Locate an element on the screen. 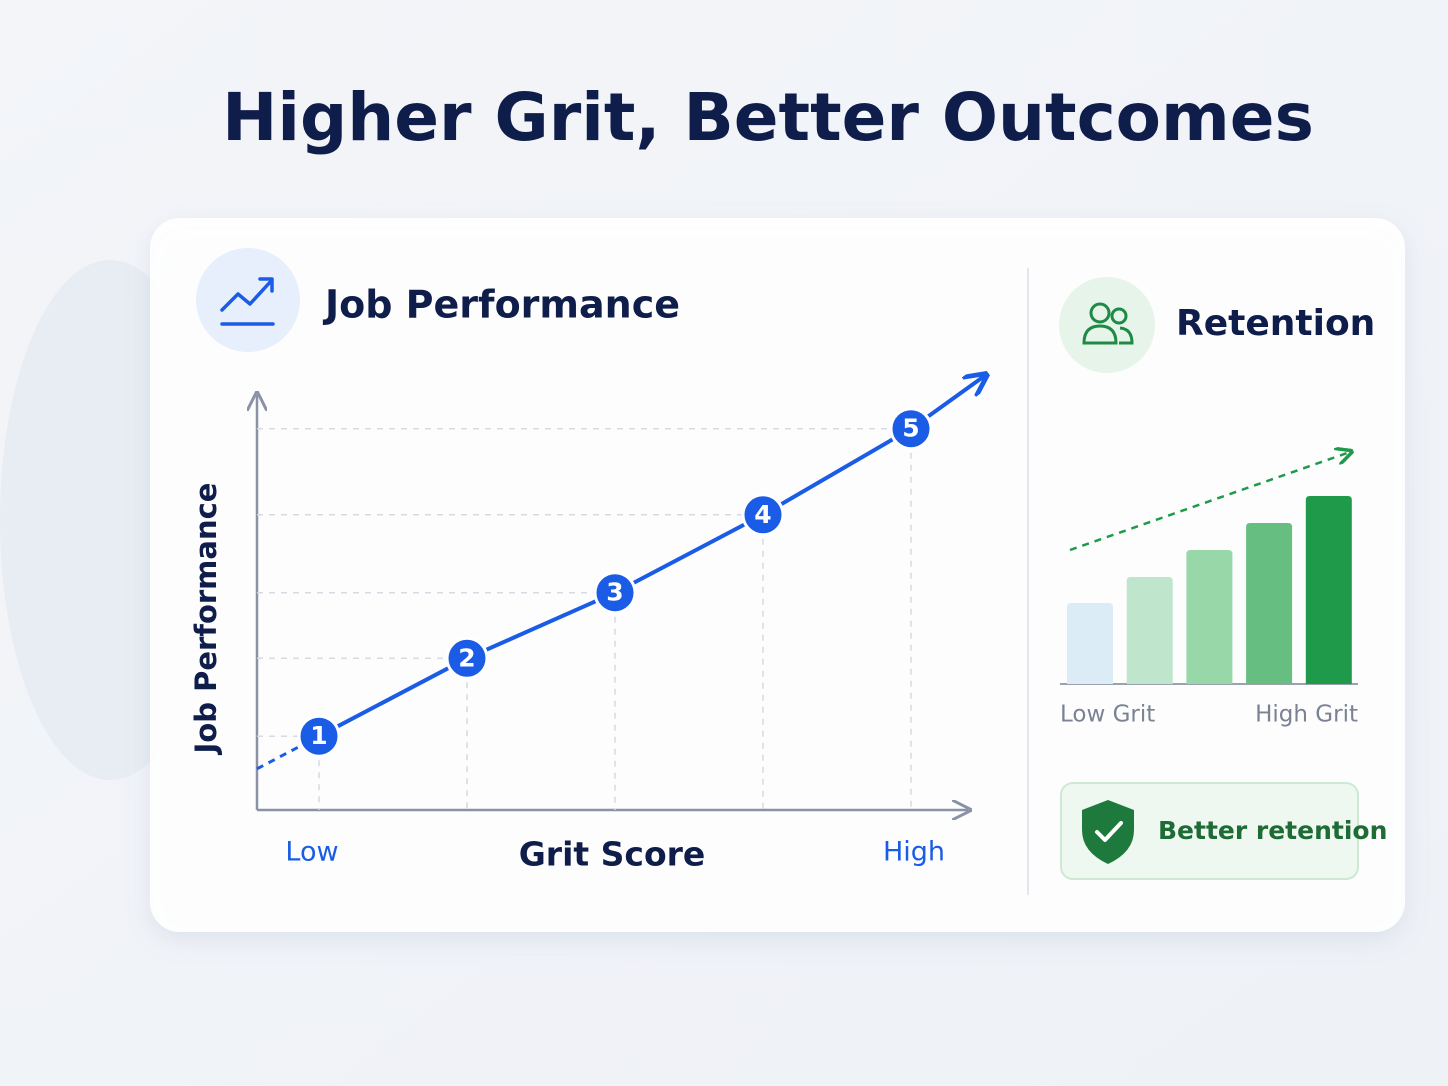  marker-label: 3 is located at coordinates (614, 592).